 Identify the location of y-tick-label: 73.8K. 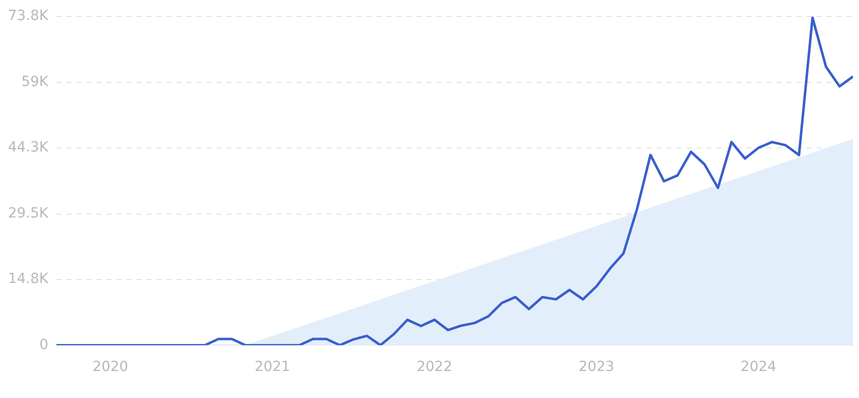
(29, 16).